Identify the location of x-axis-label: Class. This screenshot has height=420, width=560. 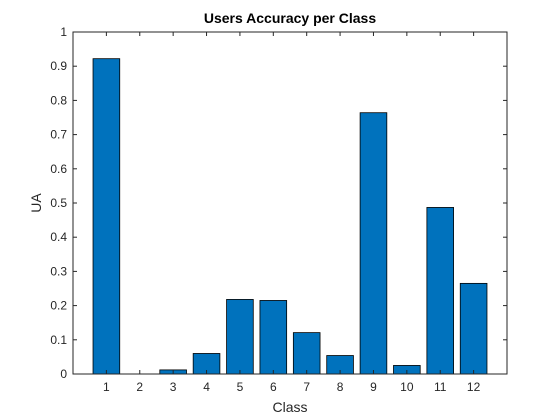
(289, 407).